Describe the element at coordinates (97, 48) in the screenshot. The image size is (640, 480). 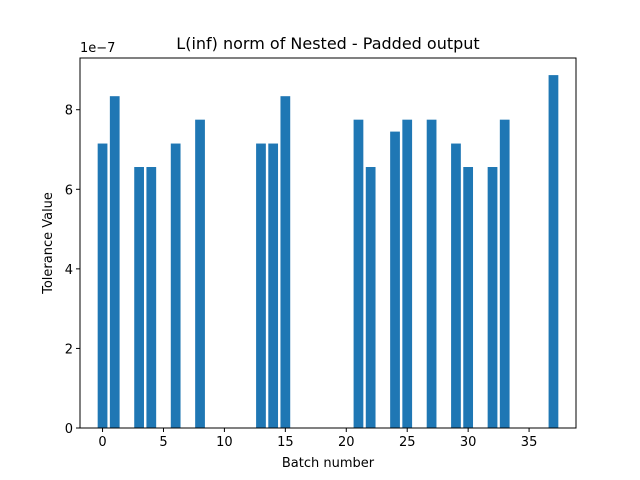
I see `y-axis-offset-label: 1e−7` at that location.